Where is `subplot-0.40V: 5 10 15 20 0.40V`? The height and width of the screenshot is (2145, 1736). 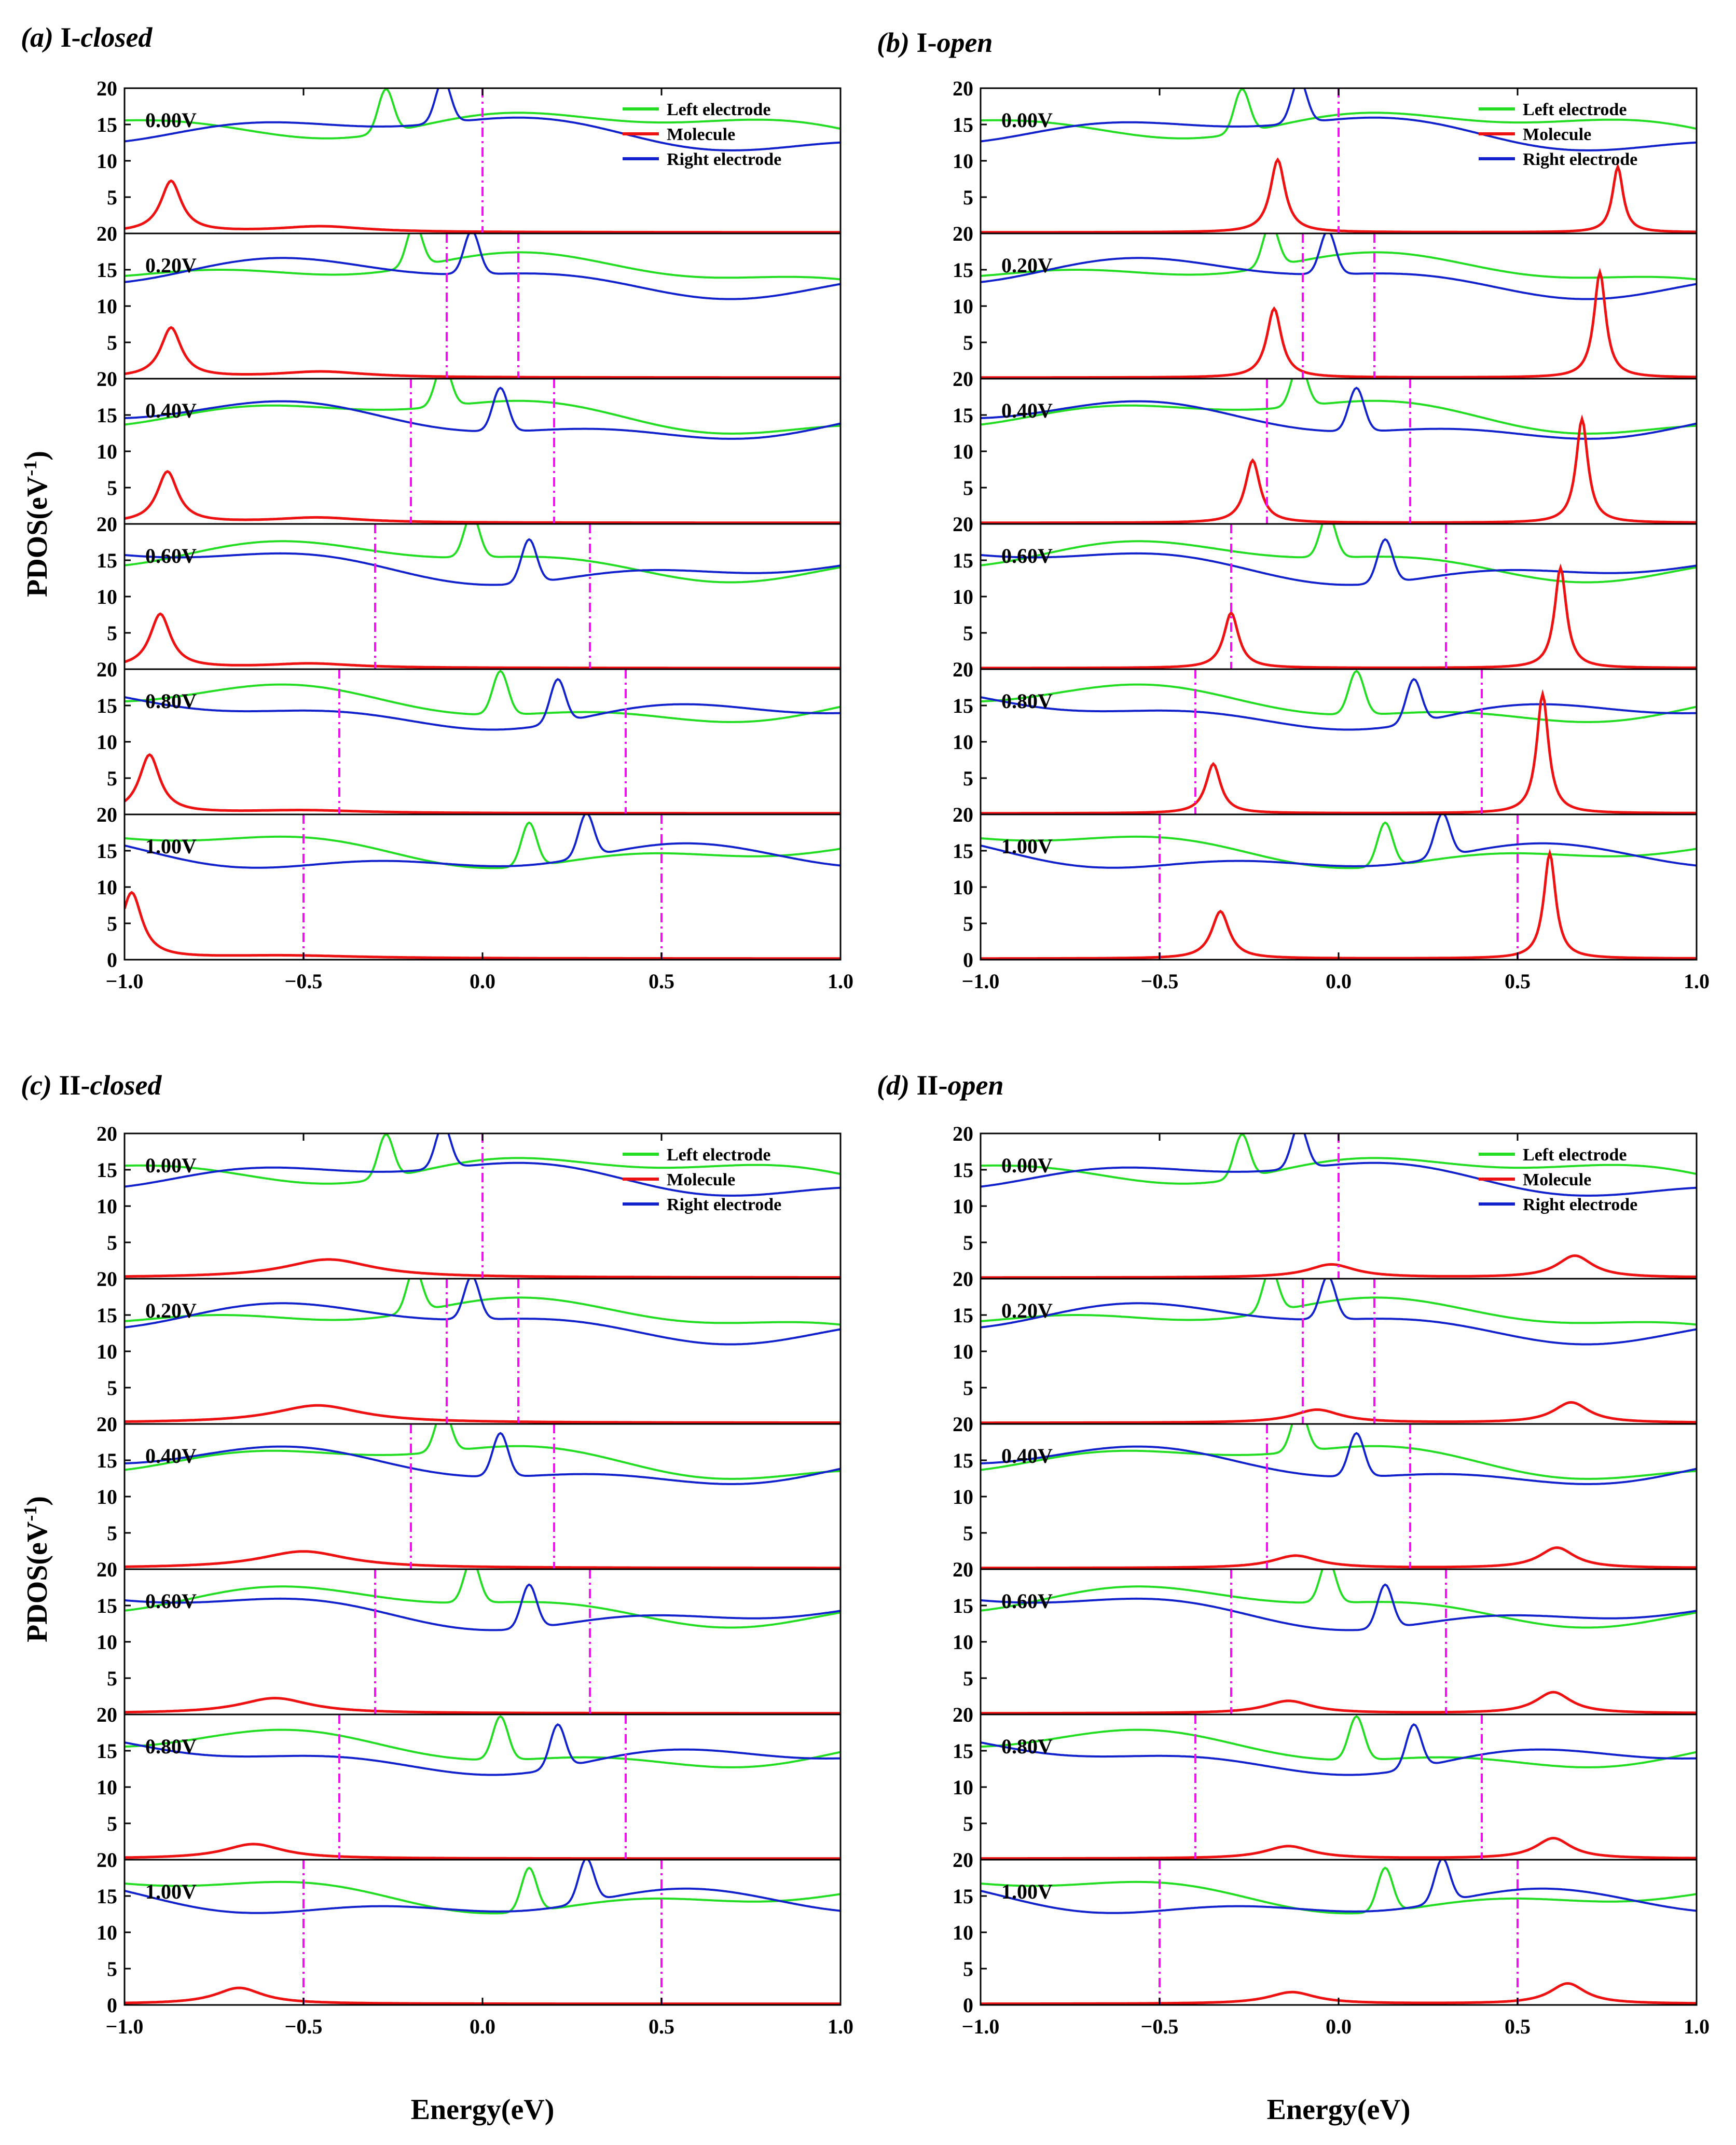 subplot-0.40V: 5 10 15 20 0.40V is located at coordinates (470, 1491).